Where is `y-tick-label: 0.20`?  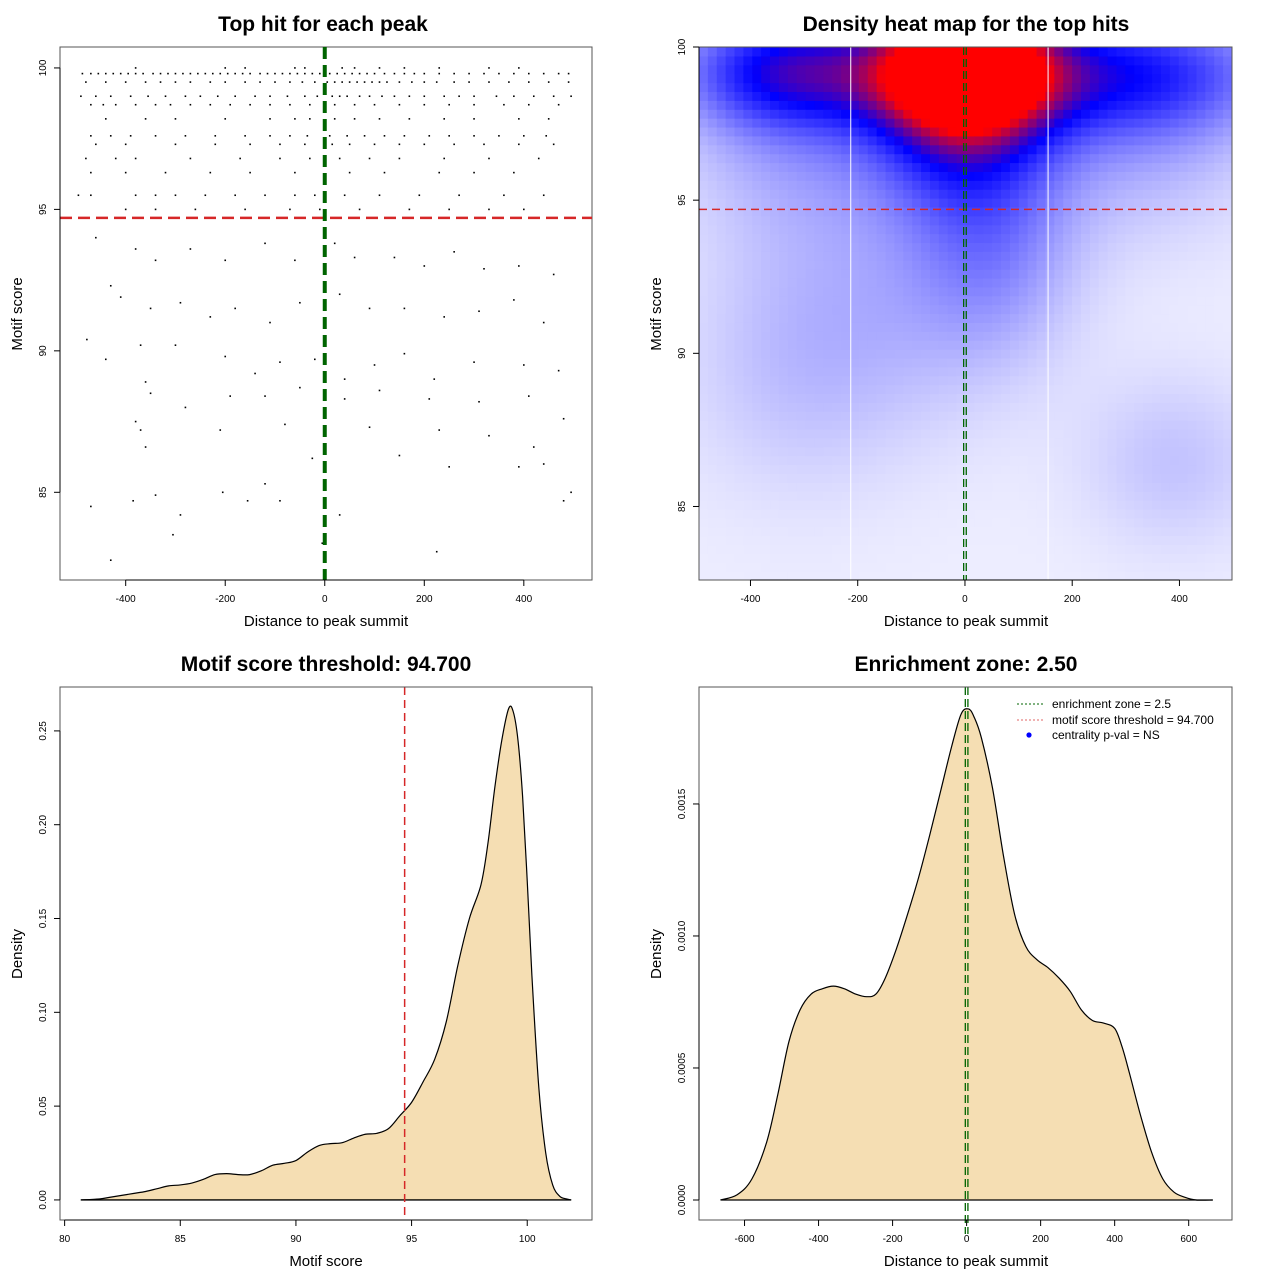
y-tick-label: 0.20 is located at coordinates (43, 825).